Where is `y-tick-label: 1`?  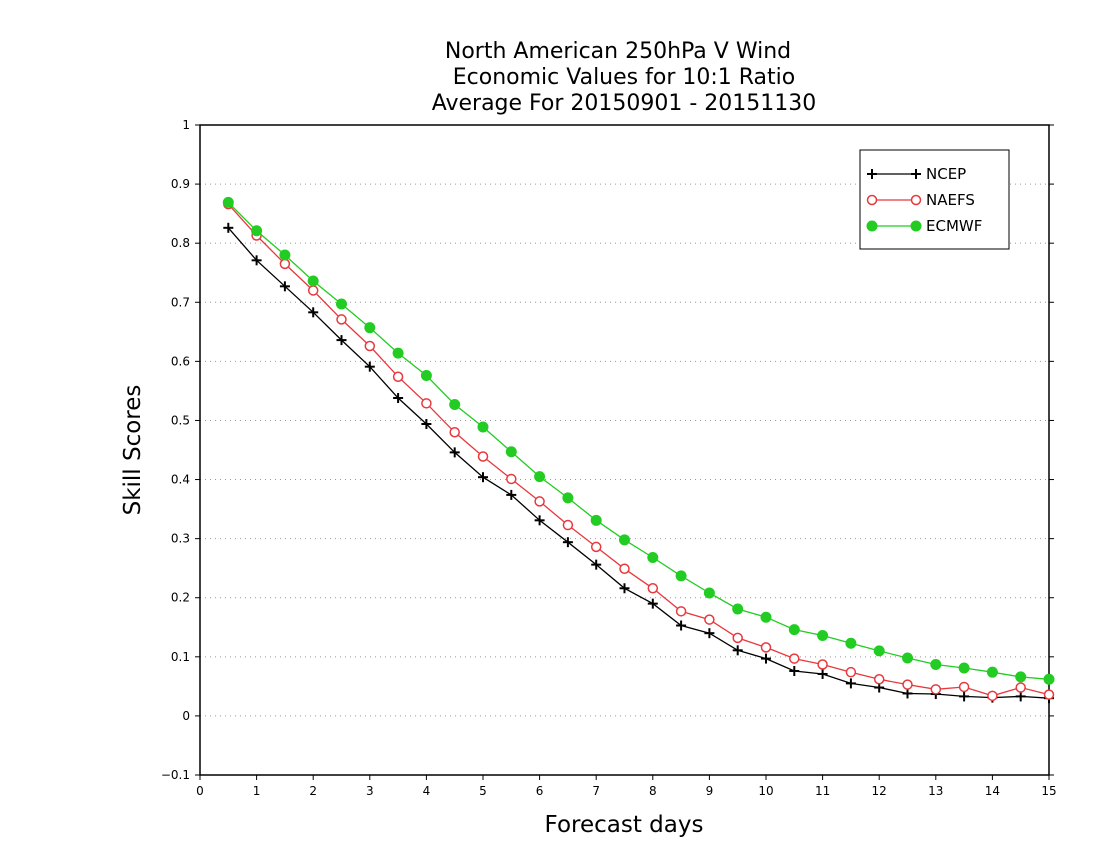
y-tick-label: 1 is located at coordinates (186, 125).